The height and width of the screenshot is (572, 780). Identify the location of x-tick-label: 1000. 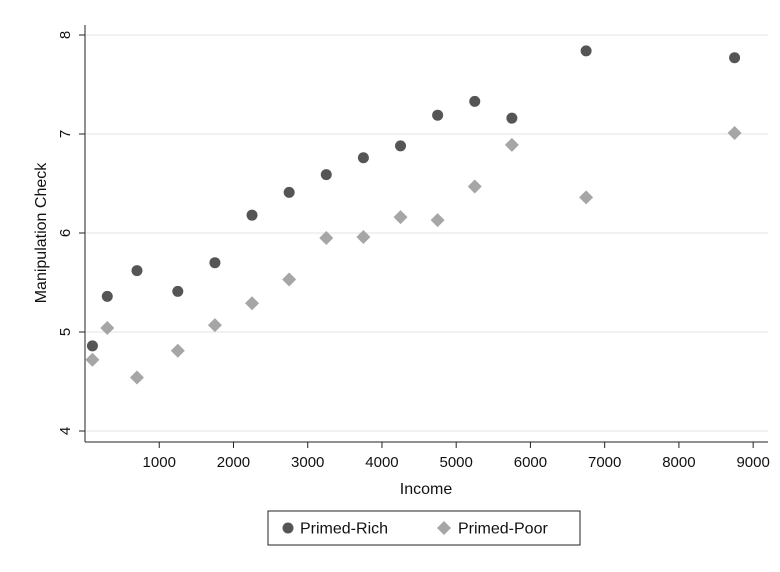
(159, 462).